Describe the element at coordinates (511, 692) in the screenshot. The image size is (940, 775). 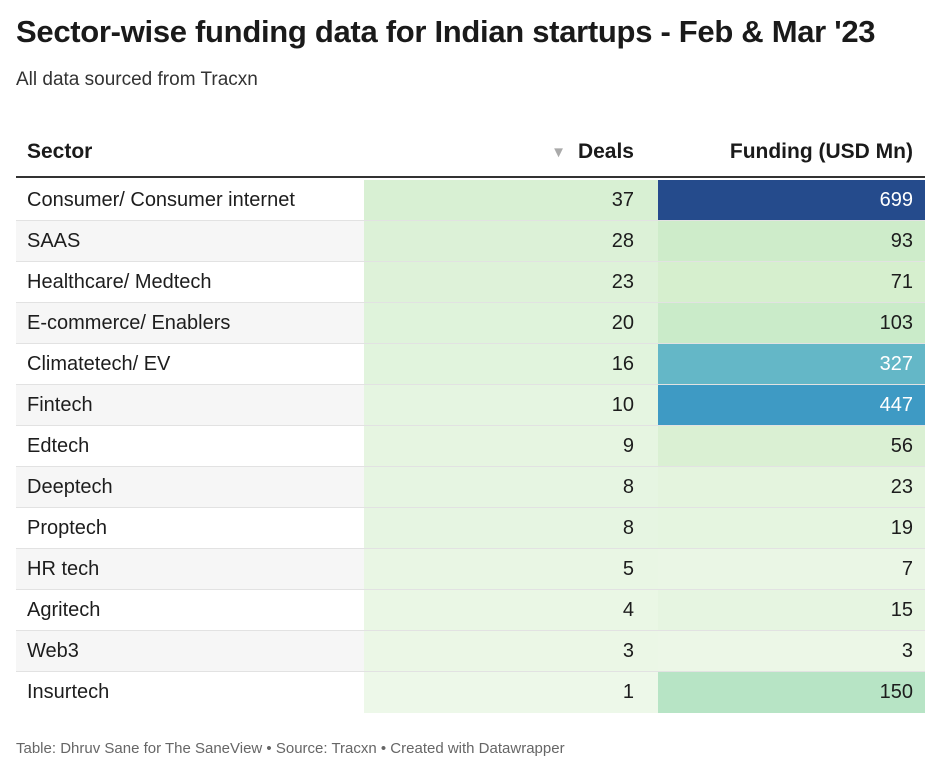
I see `deals-cell: 1` at that location.